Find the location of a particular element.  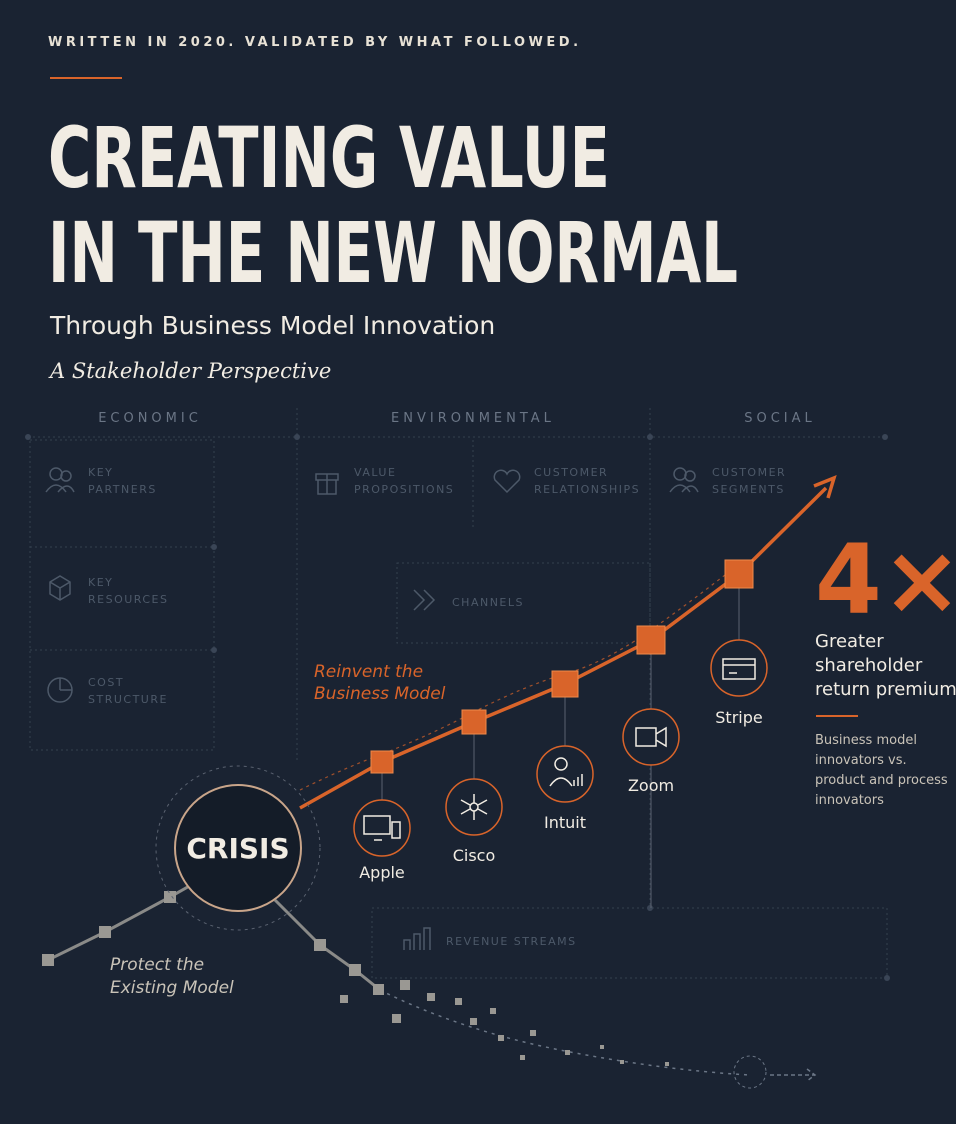

column-label: SOCIAL is located at coordinates (780, 418).